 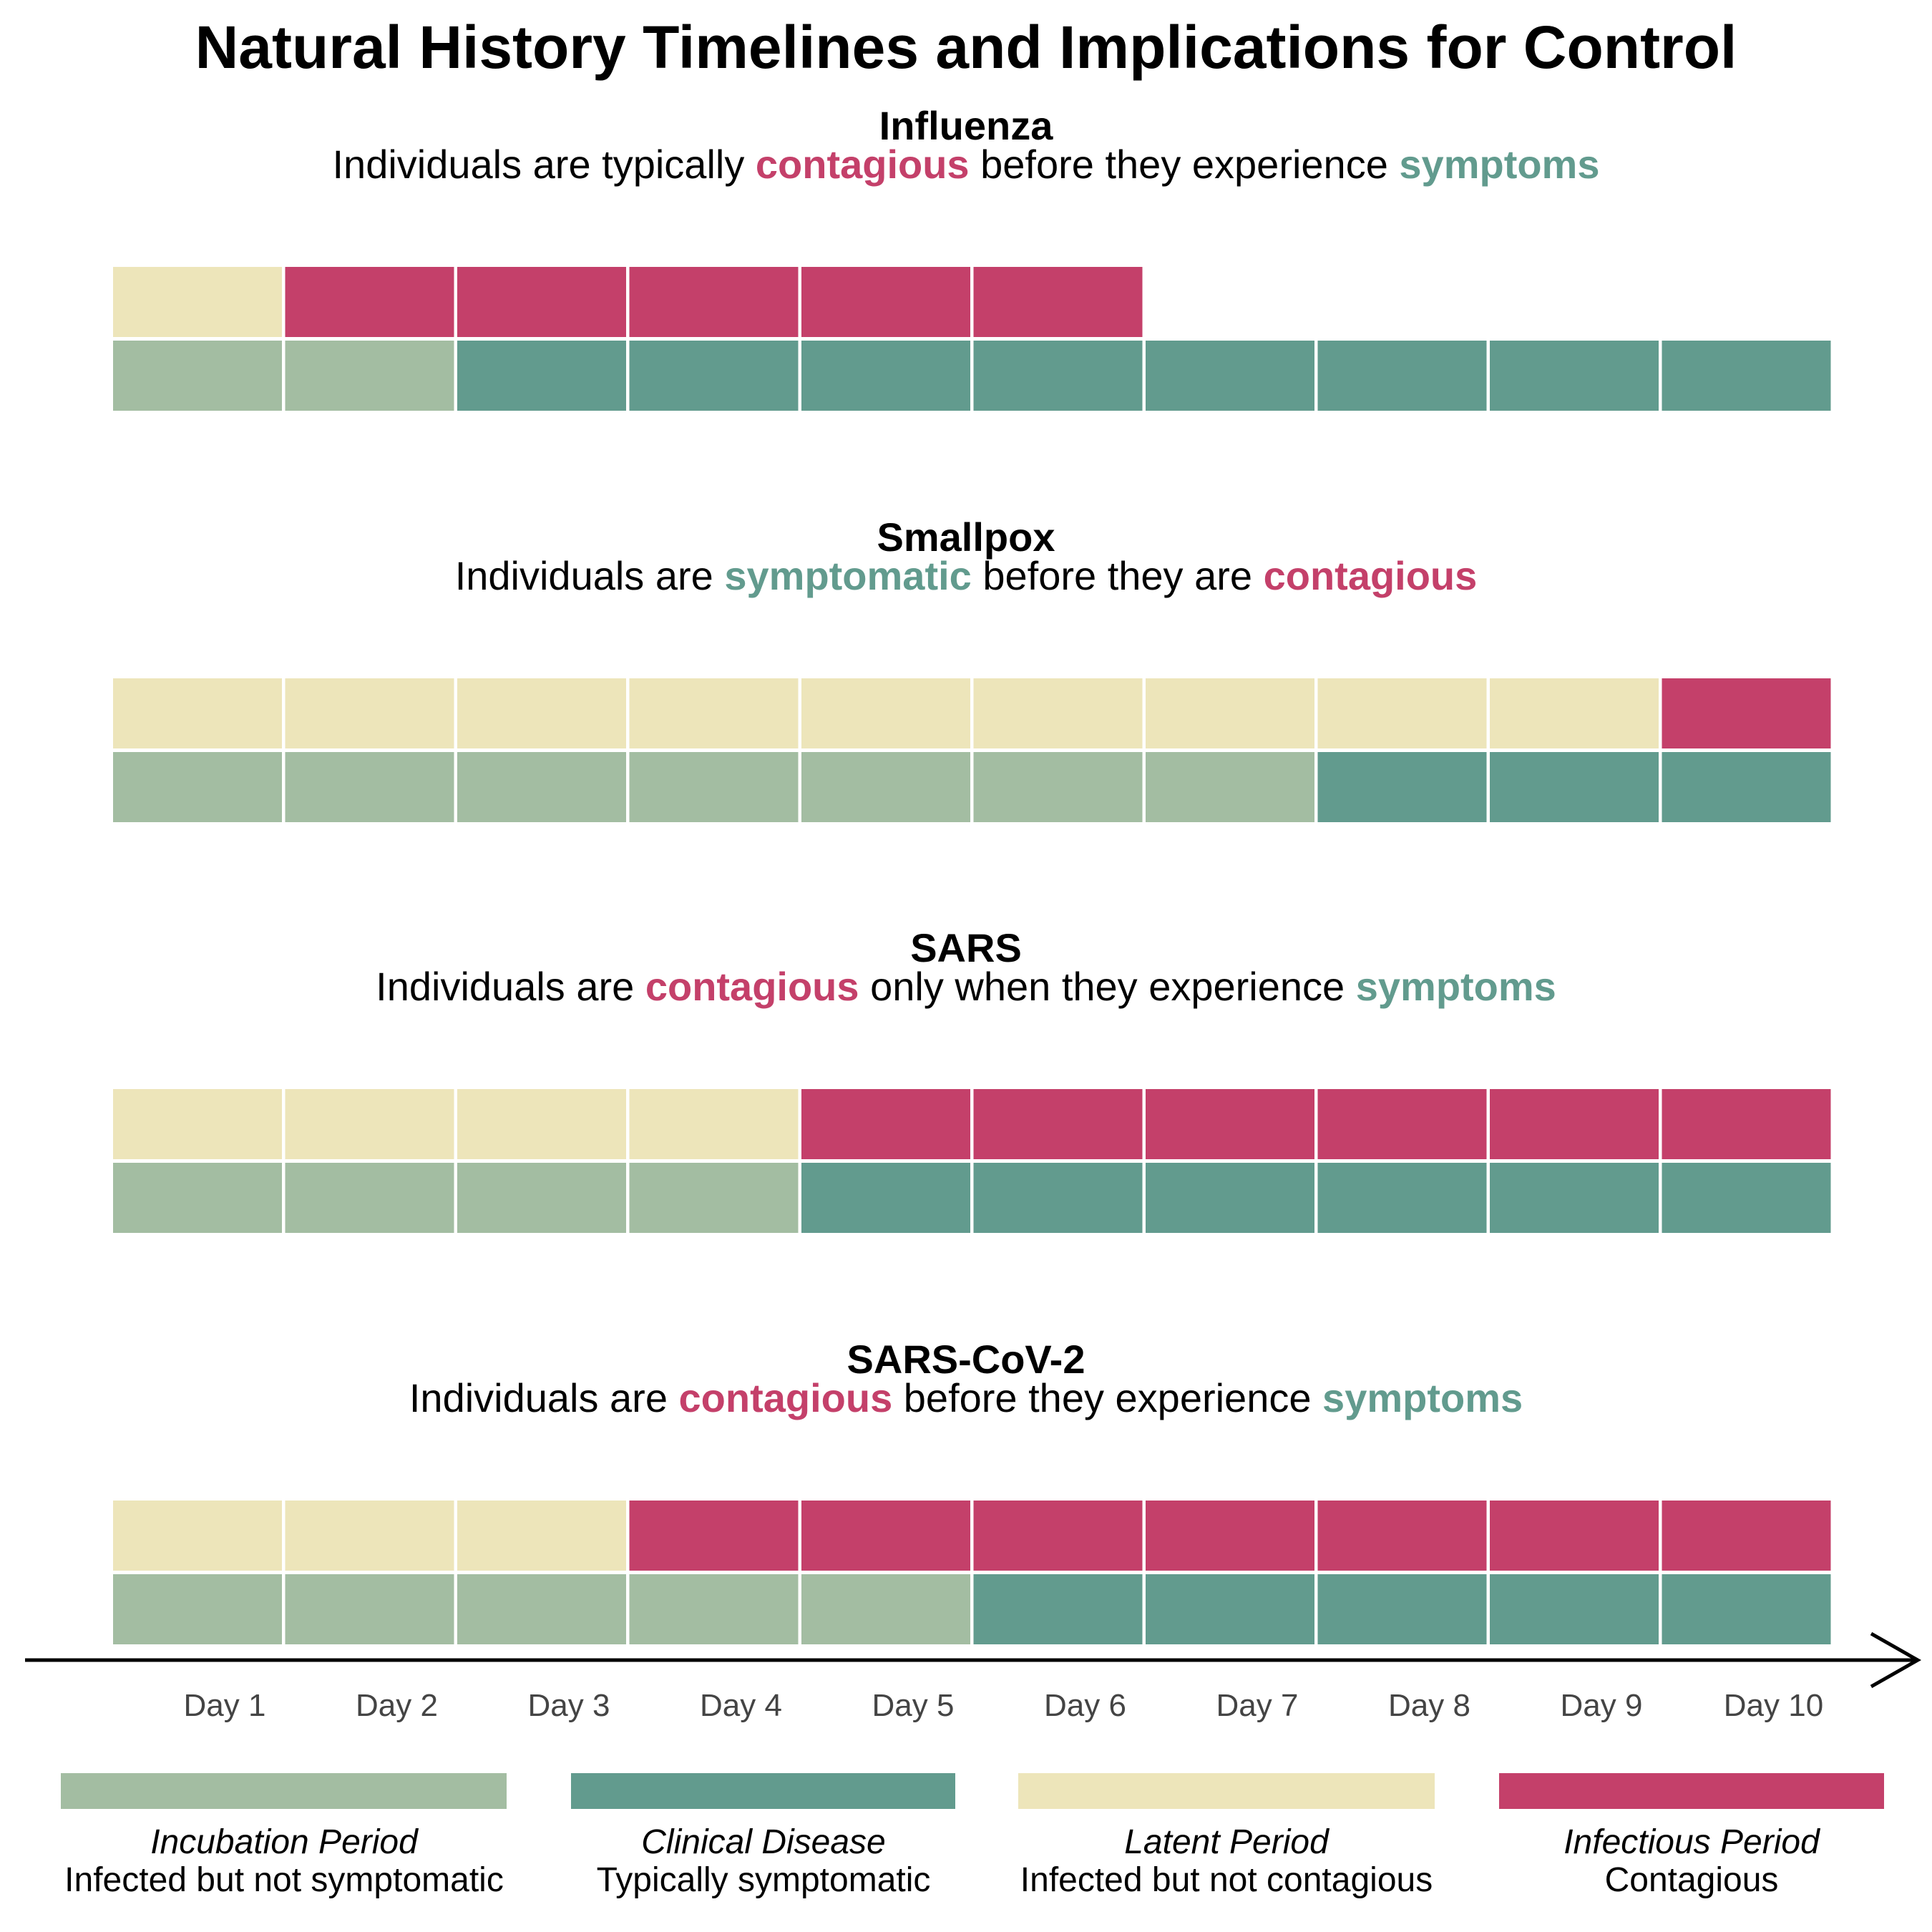 What do you see at coordinates (1692, 1880) in the screenshot?
I see `legend-description: Contagious` at bounding box center [1692, 1880].